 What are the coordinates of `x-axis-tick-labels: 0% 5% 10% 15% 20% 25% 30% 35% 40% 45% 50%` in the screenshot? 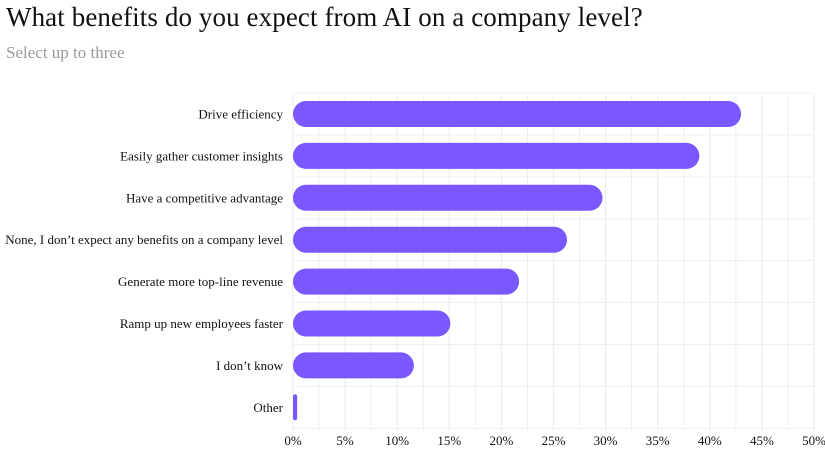 It's located at (554, 440).